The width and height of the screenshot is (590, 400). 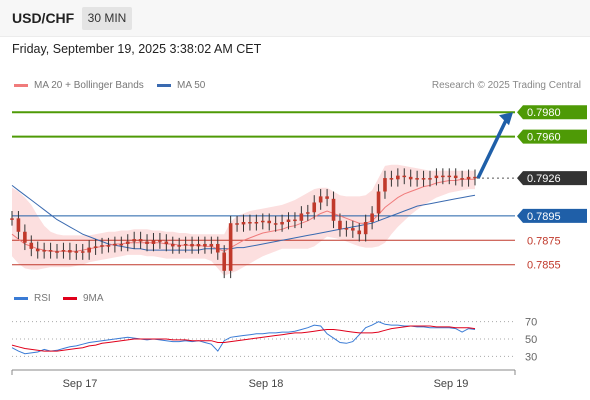 I want to click on level-tag-current, so click(x=552, y=178).